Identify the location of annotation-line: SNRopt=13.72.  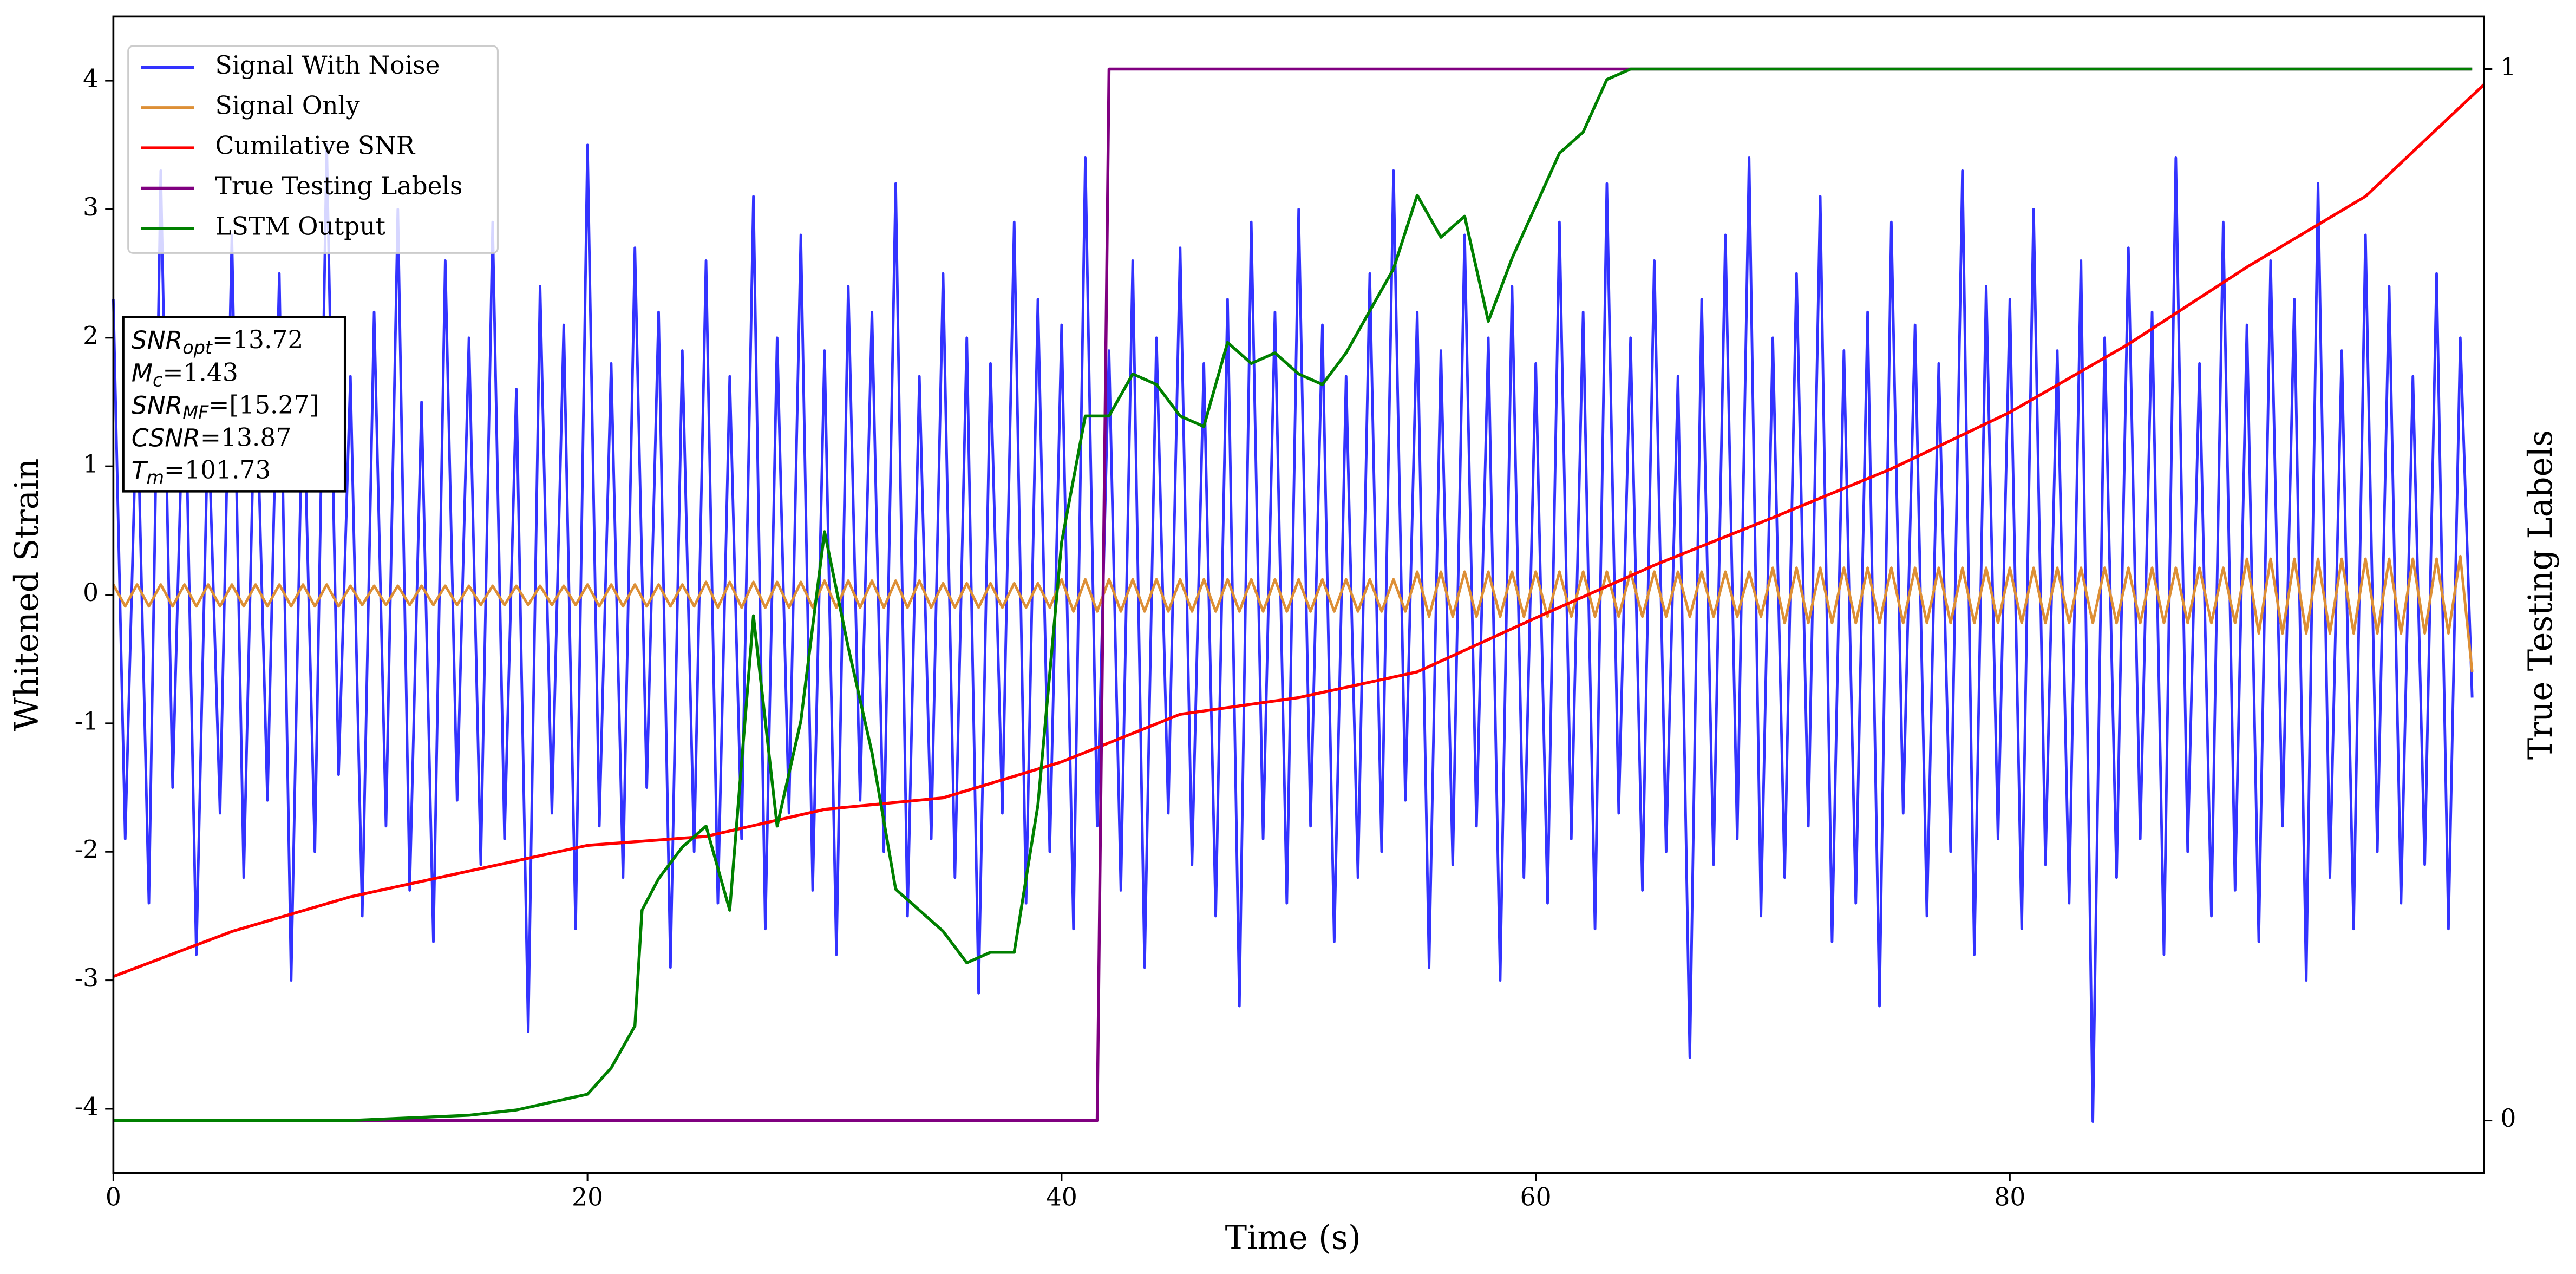
(218, 341).